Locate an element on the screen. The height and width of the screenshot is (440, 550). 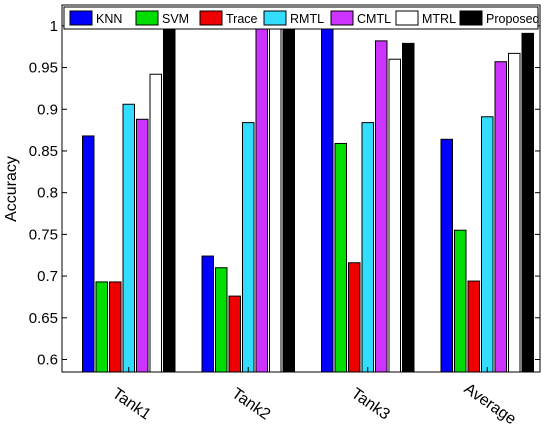
bar-knn-tank3 is located at coordinates (327, 199).